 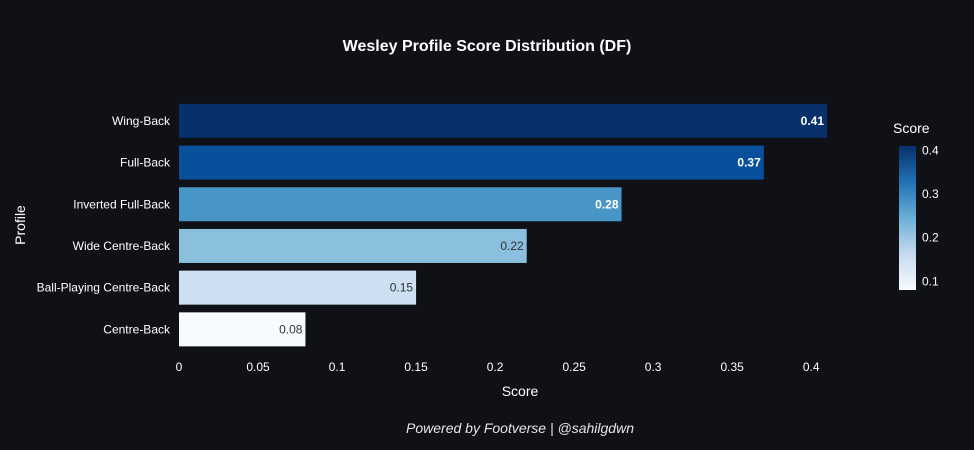 I want to click on x-axis-title: Score, so click(x=520, y=391).